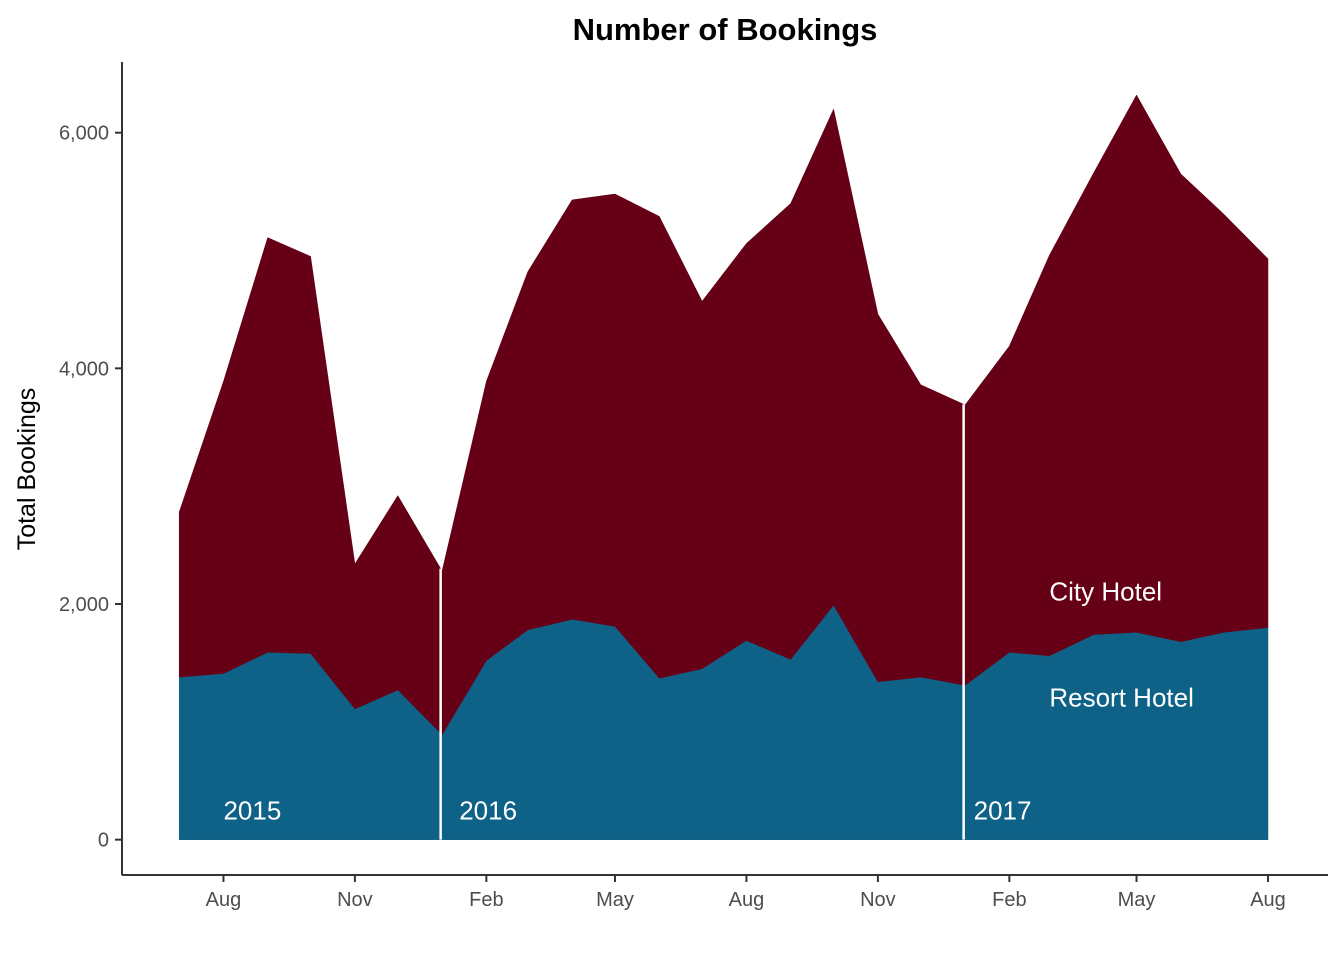 The image size is (1344, 960). Describe the element at coordinates (1003, 811) in the screenshot. I see `year-label-2017: 2017` at that location.